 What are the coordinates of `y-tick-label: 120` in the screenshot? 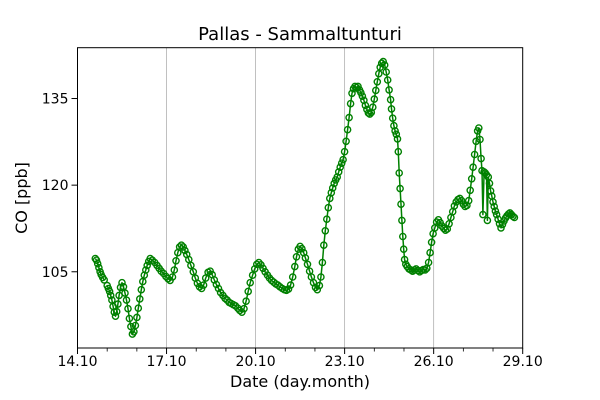 It's located at (55, 186).